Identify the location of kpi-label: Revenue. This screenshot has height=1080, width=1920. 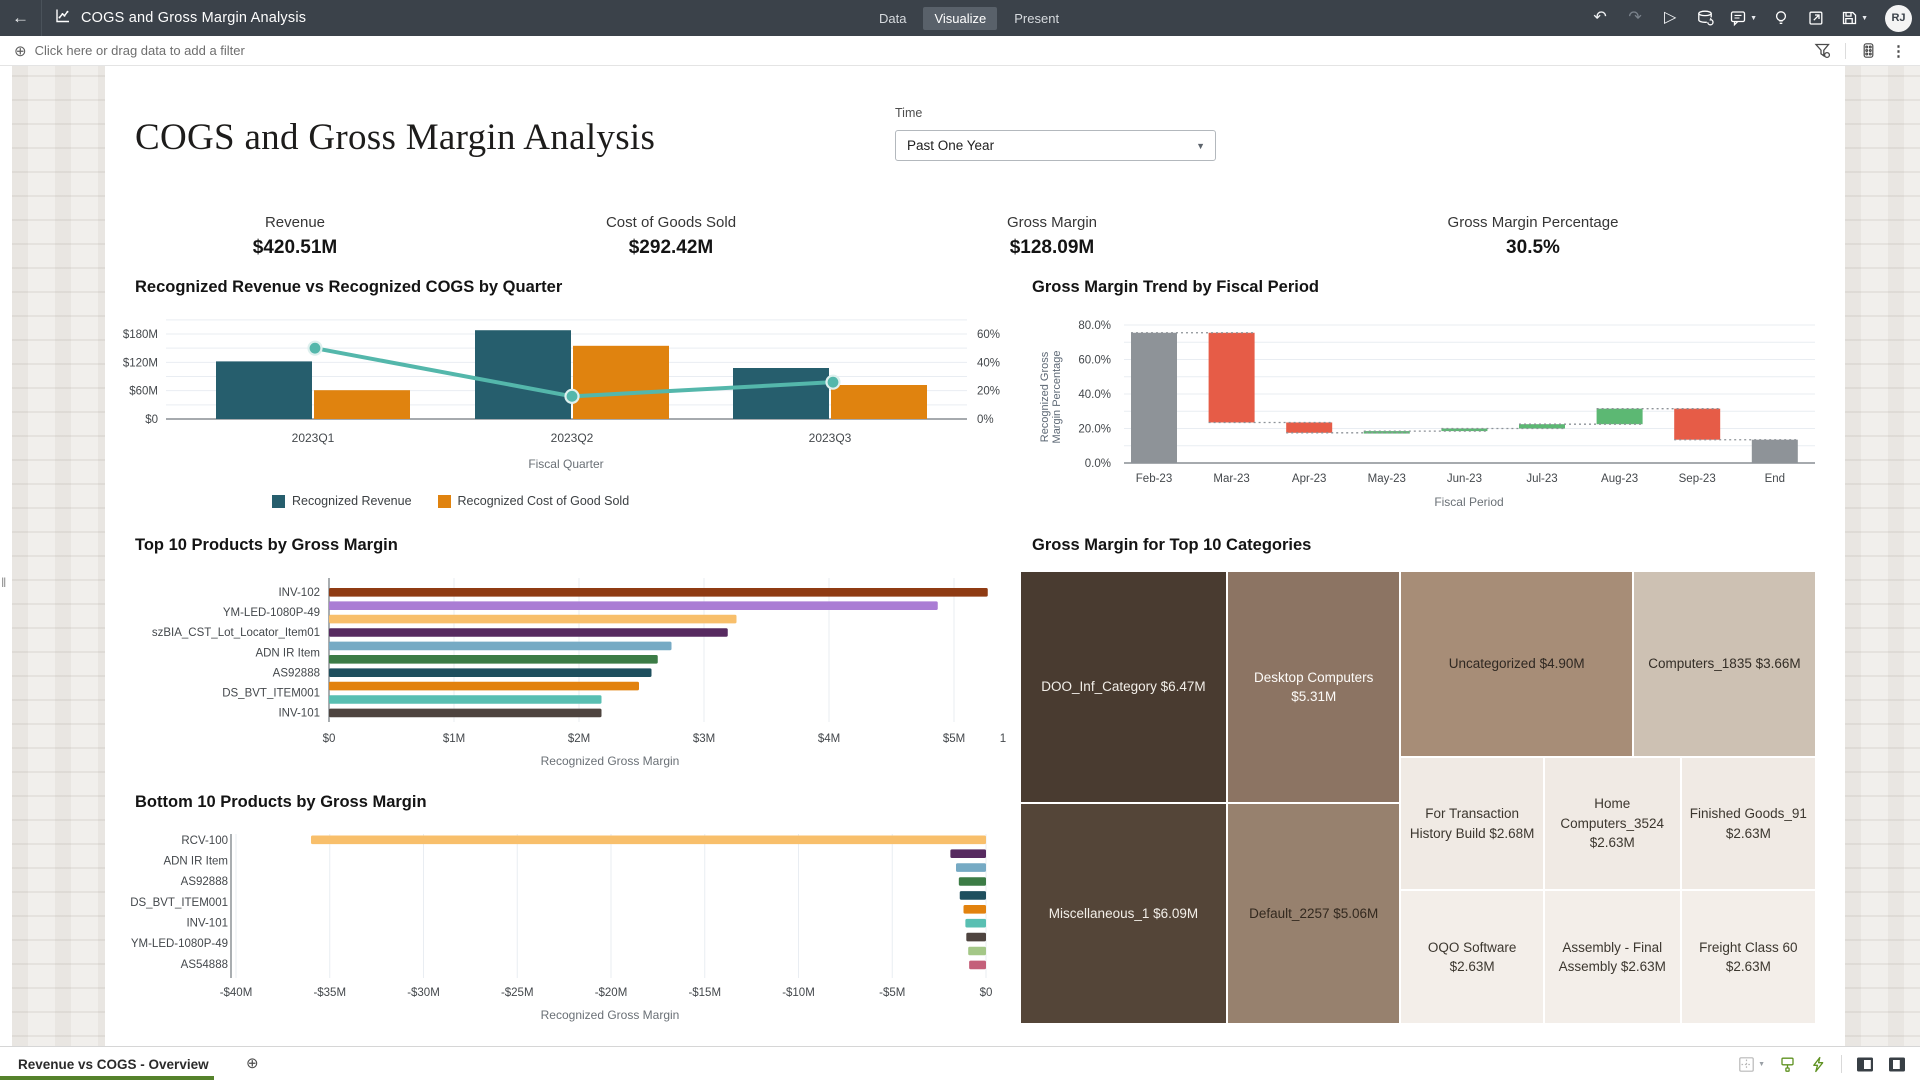
(295, 222).